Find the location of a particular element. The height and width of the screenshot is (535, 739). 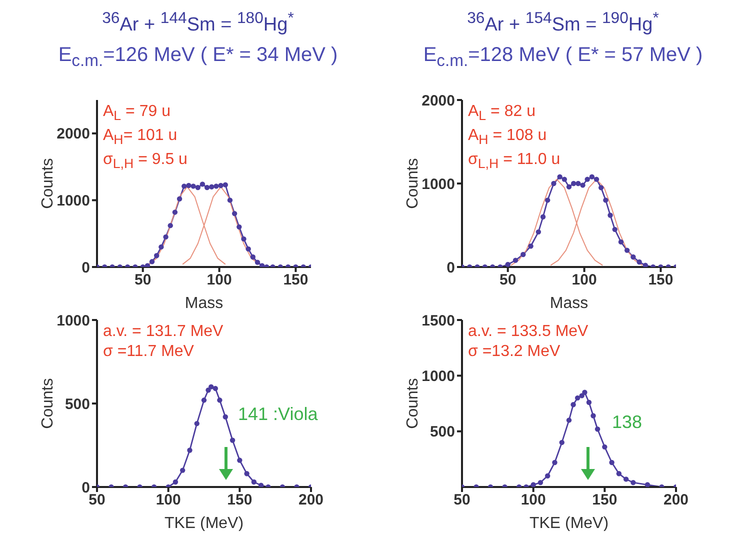

annotation: σ$_{L,H}$ = 9.5 u is located at coordinates (145, 162).